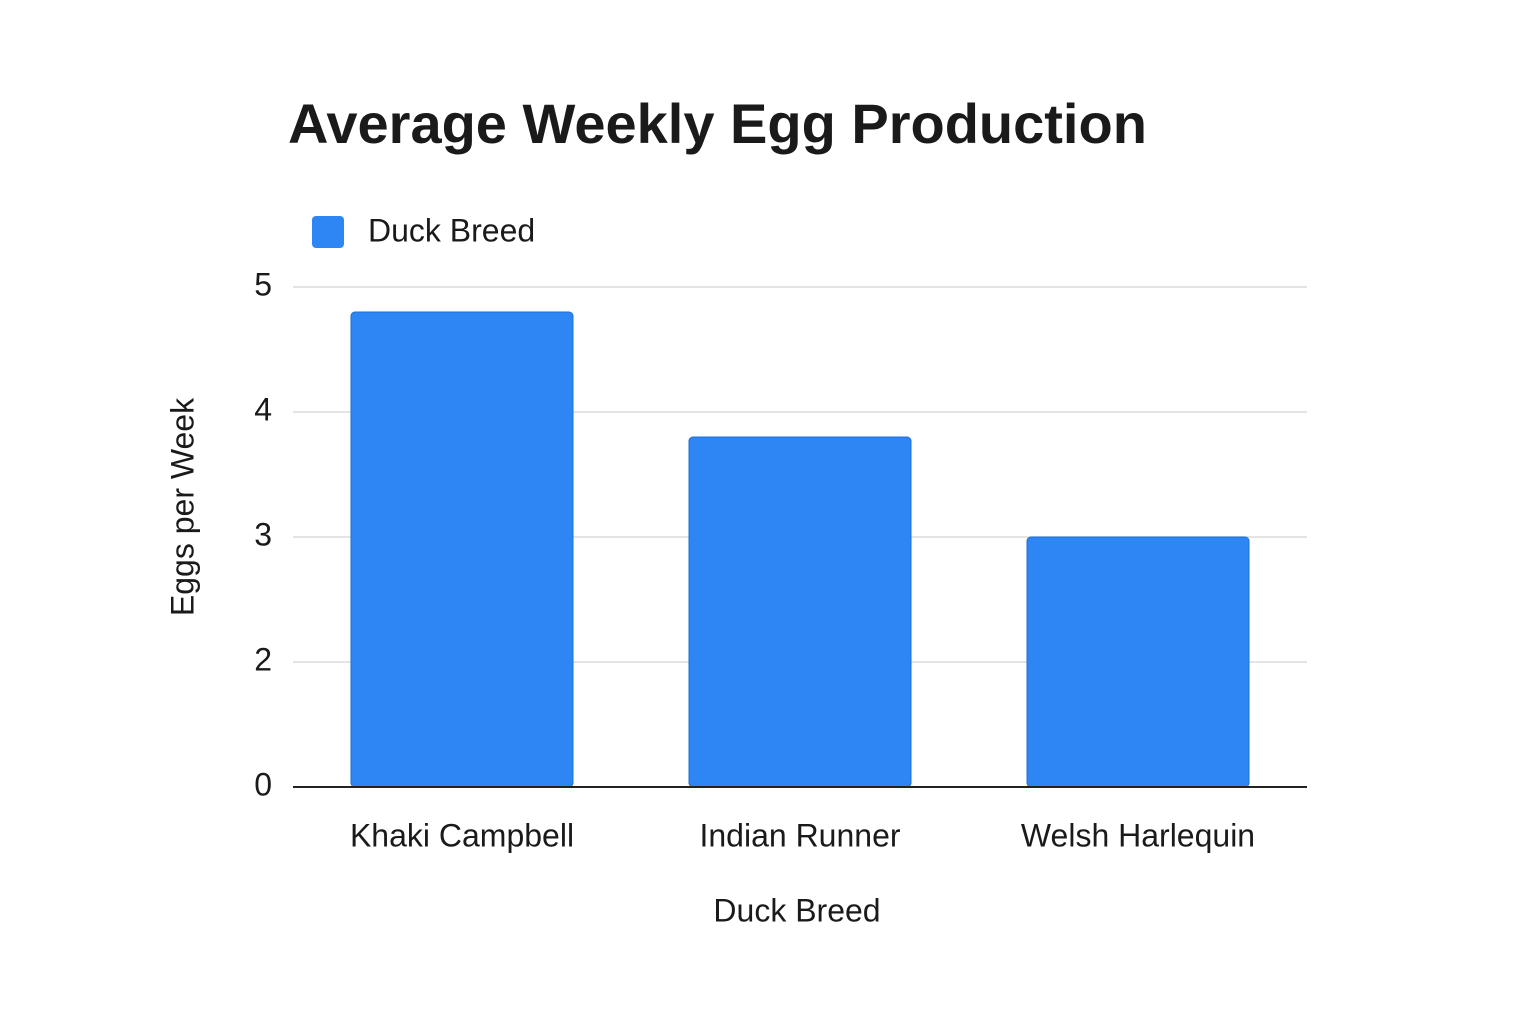  Describe the element at coordinates (263, 659) in the screenshot. I see `y-tick-label: 2` at that location.